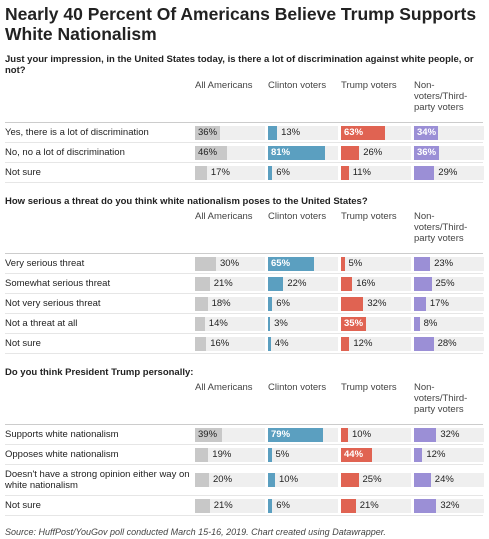  I want to click on value-label: 81%, so click(281, 152).